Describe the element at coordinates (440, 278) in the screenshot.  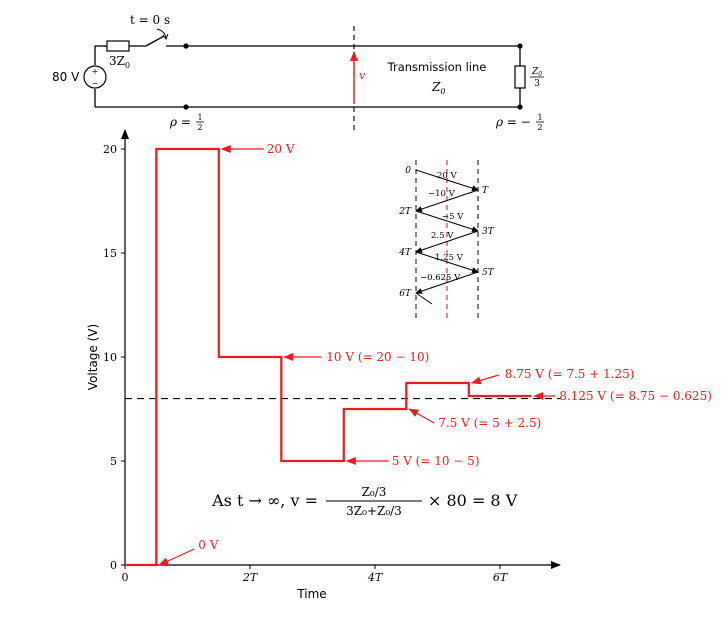
I see `bounce-wave-label-6: −0.625 V` at that location.